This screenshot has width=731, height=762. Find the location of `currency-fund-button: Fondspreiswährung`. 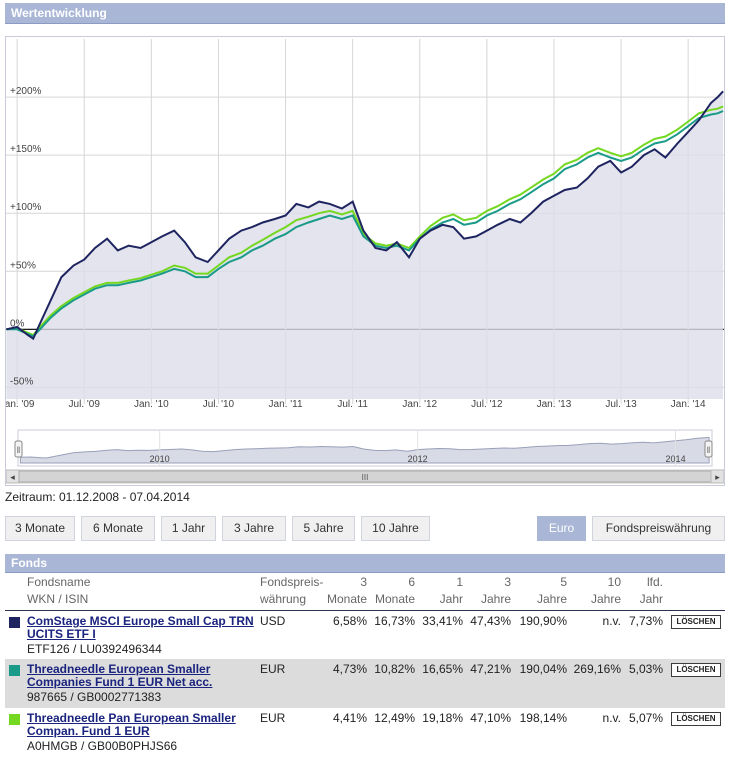

currency-fund-button: Fondspreiswährung is located at coordinates (658, 528).